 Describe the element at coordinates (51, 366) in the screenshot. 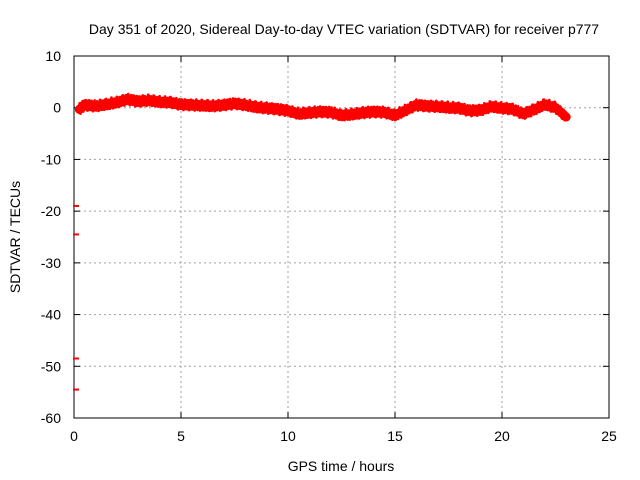

I see `y-tick-label: -50` at that location.